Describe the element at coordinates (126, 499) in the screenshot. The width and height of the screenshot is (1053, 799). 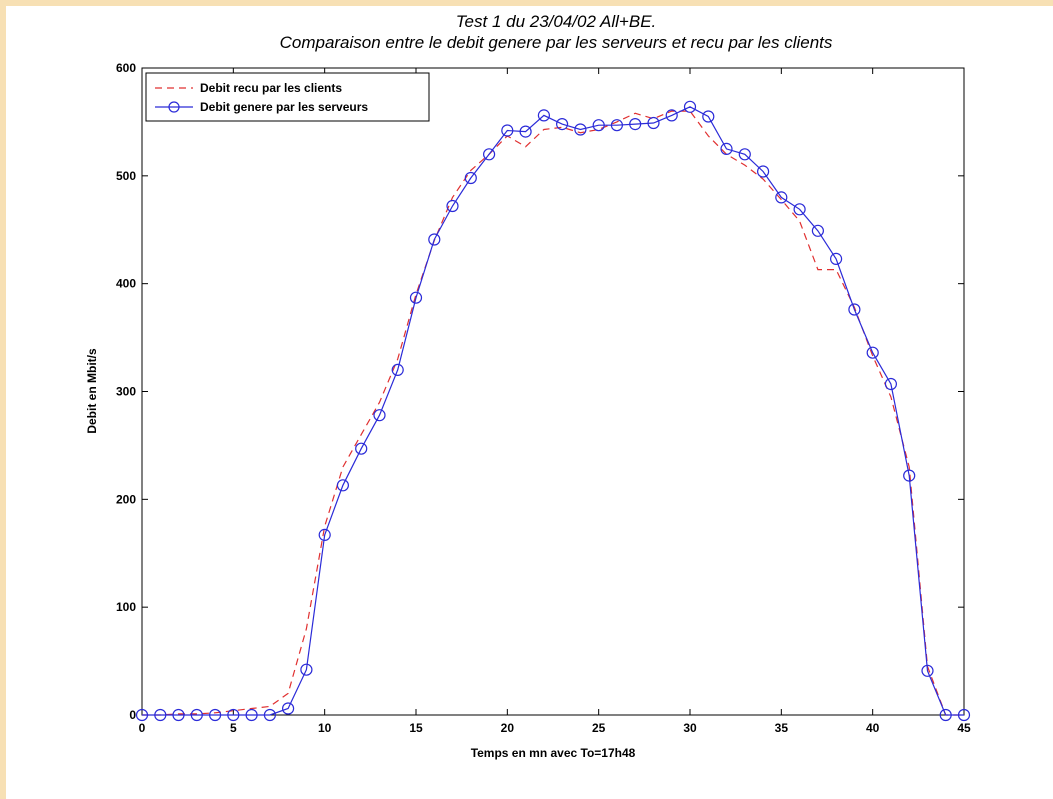
I see `y-tick-label: 200` at that location.